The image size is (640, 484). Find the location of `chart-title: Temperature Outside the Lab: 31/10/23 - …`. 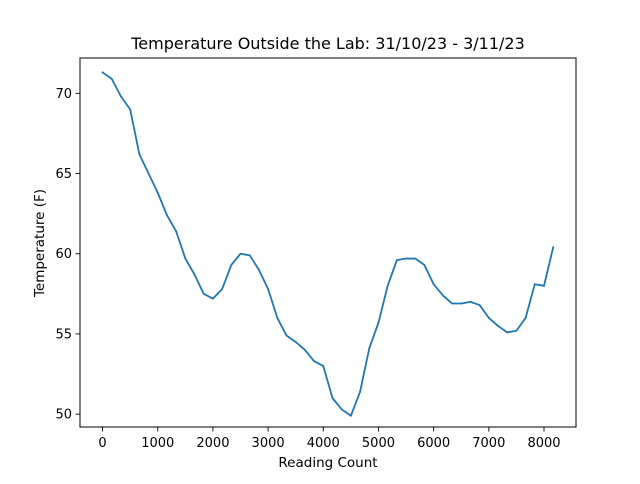

chart-title: Temperature Outside the Lab: 31/10/23 - … is located at coordinates (327, 43).